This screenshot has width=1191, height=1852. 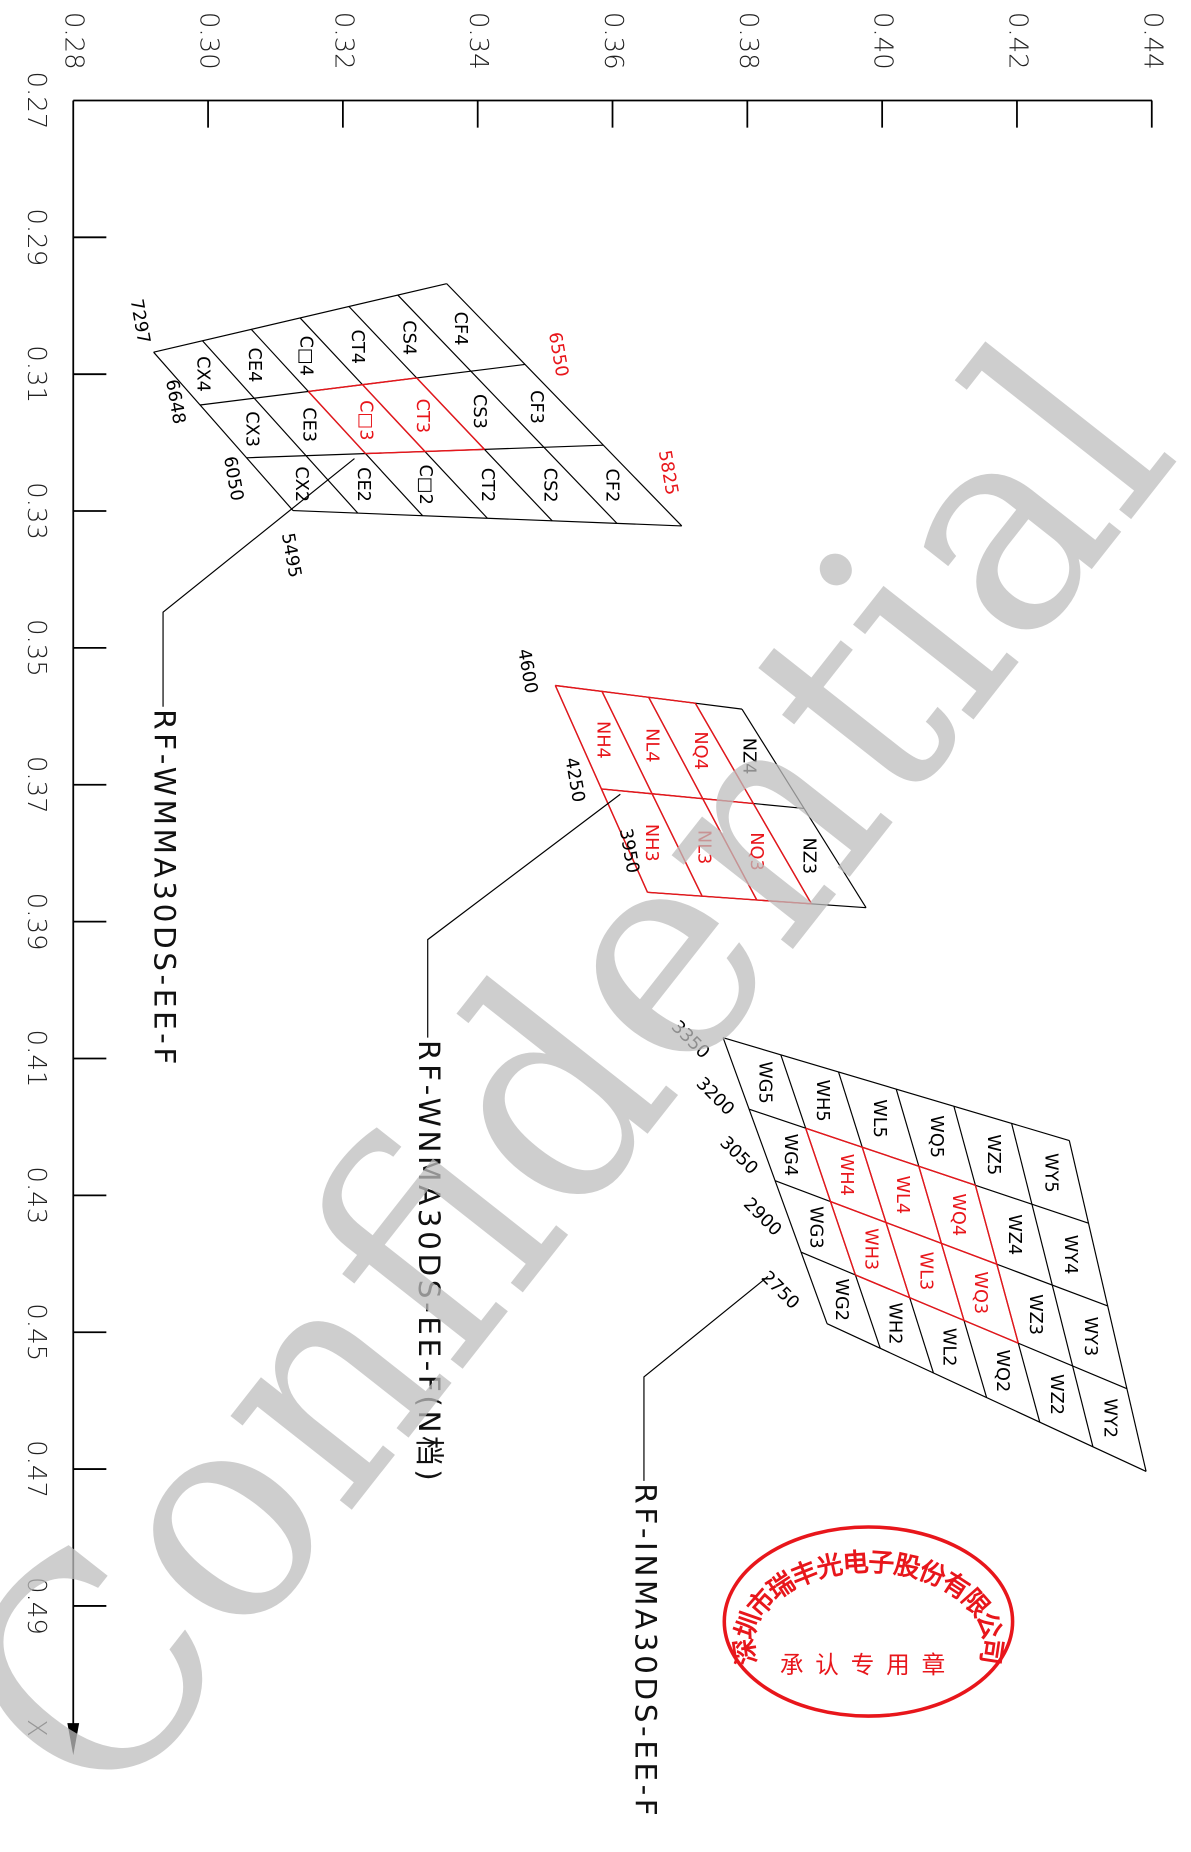 What do you see at coordinates (36, 922) in the screenshot?
I see `x-tick-label: 0.39` at bounding box center [36, 922].